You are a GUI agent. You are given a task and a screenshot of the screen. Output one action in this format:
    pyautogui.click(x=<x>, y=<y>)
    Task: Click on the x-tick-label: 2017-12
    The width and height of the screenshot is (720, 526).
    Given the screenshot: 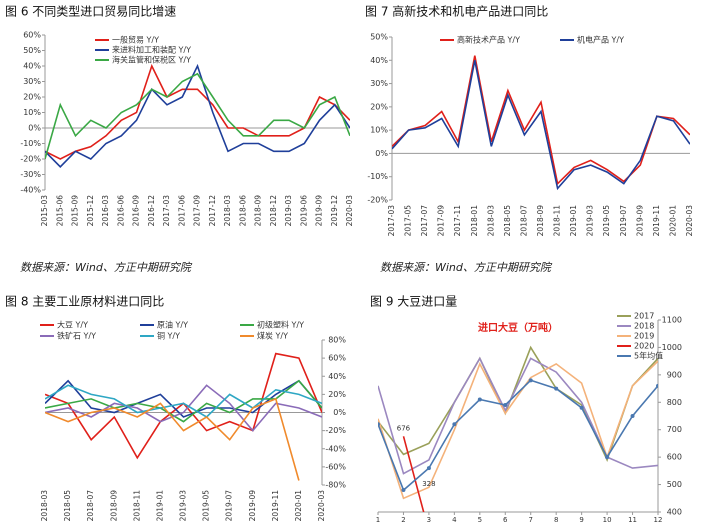 What is the action you would take?
    pyautogui.click(x=212, y=211)
    